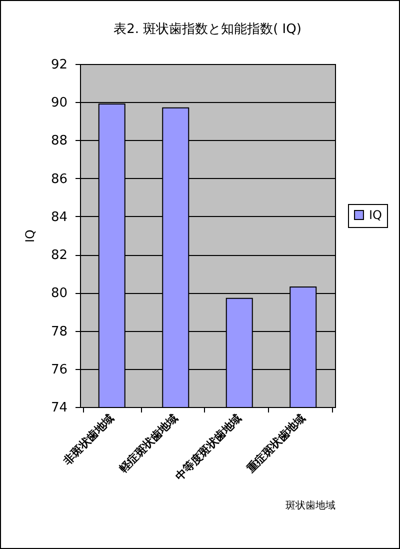 This screenshot has height=549, width=400. I want to click on y-tick-label: 92, so click(59, 65).